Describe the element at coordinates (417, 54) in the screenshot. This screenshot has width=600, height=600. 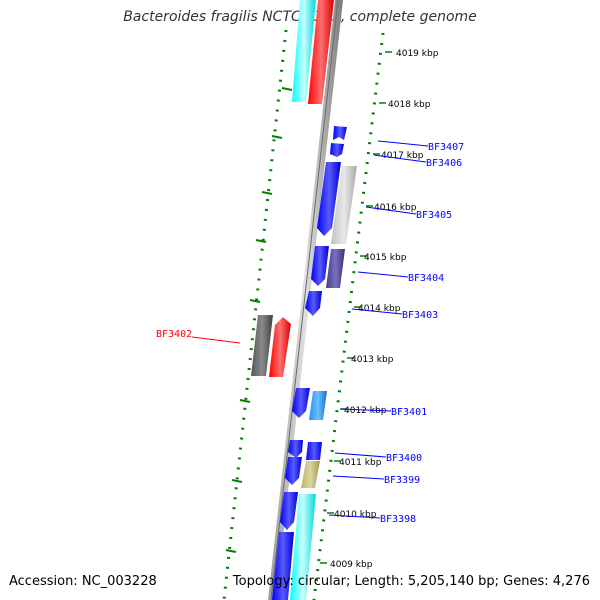
I see `tick-label: 4019 kbp` at that location.